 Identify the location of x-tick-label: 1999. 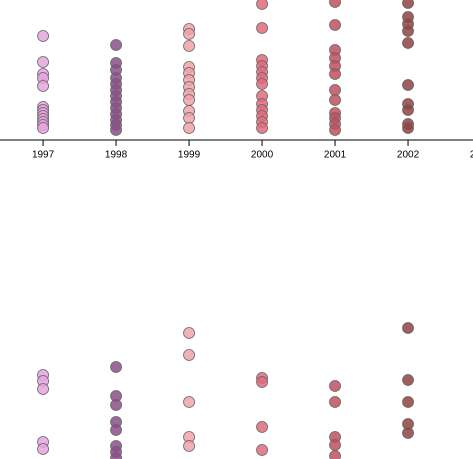
(189, 155).